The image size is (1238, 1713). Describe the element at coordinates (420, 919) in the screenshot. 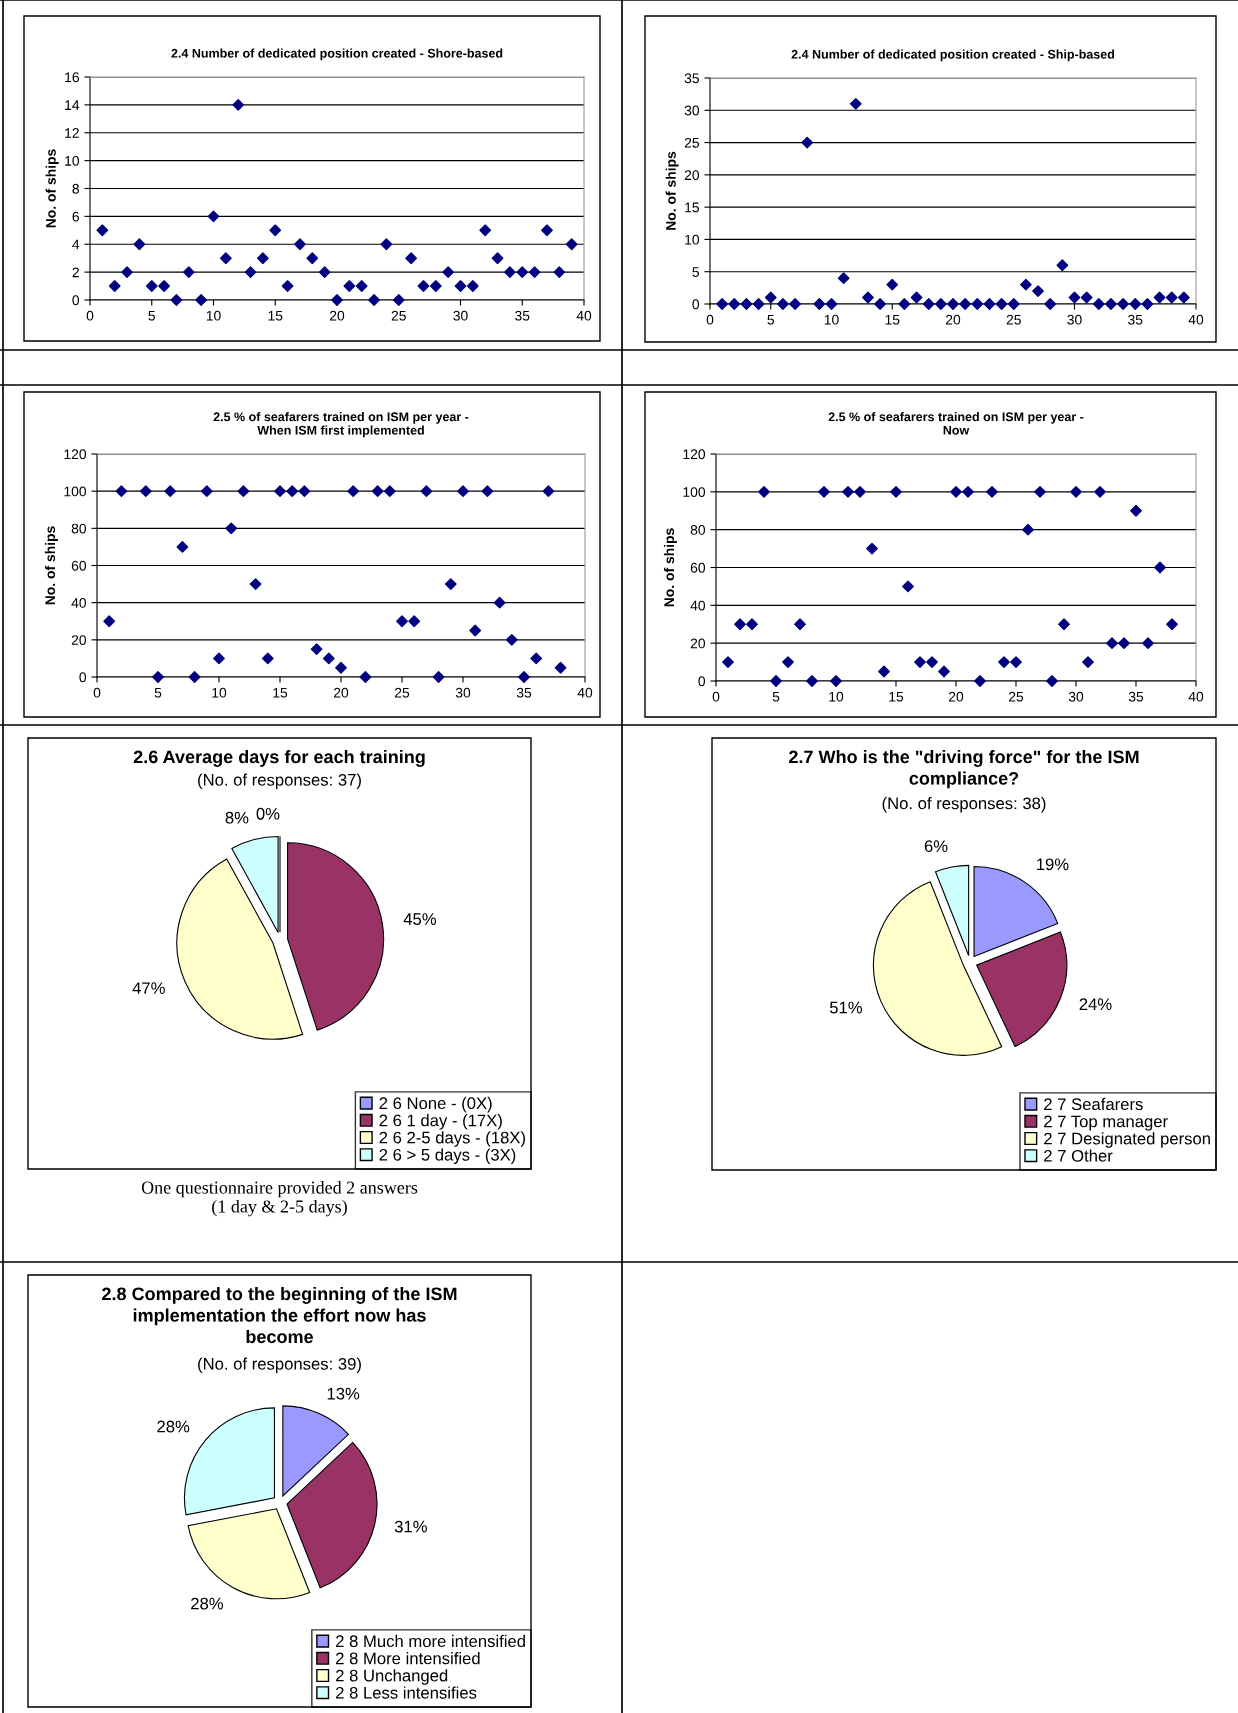

I see `data-label: 45%` at that location.